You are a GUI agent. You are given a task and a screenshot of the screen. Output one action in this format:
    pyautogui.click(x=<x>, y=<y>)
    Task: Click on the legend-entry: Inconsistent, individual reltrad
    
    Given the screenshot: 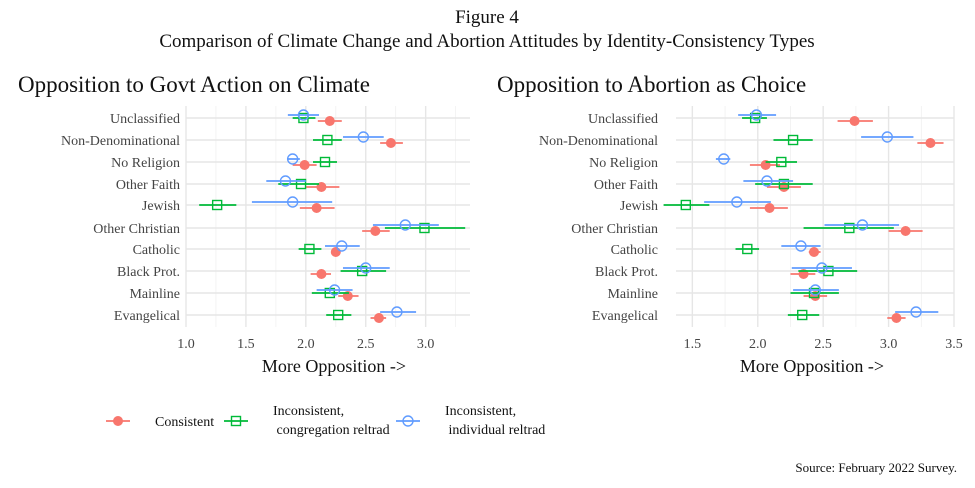 What is the action you would take?
    pyautogui.click(x=470, y=421)
    